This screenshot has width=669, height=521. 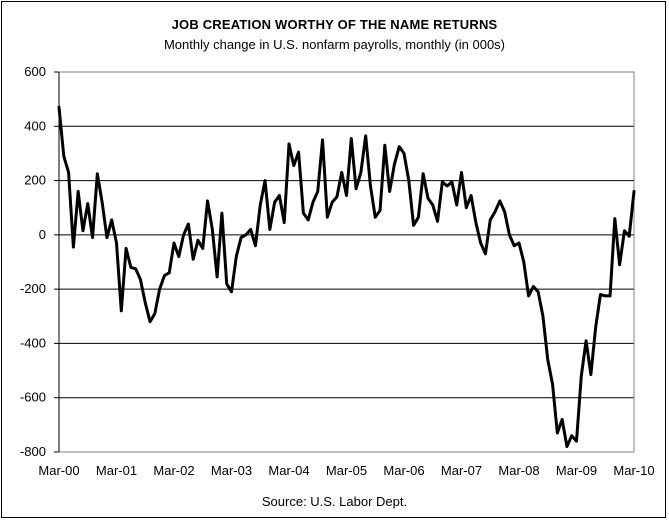 What do you see at coordinates (35, 71) in the screenshot?
I see `y-tick-label: 600` at bounding box center [35, 71].